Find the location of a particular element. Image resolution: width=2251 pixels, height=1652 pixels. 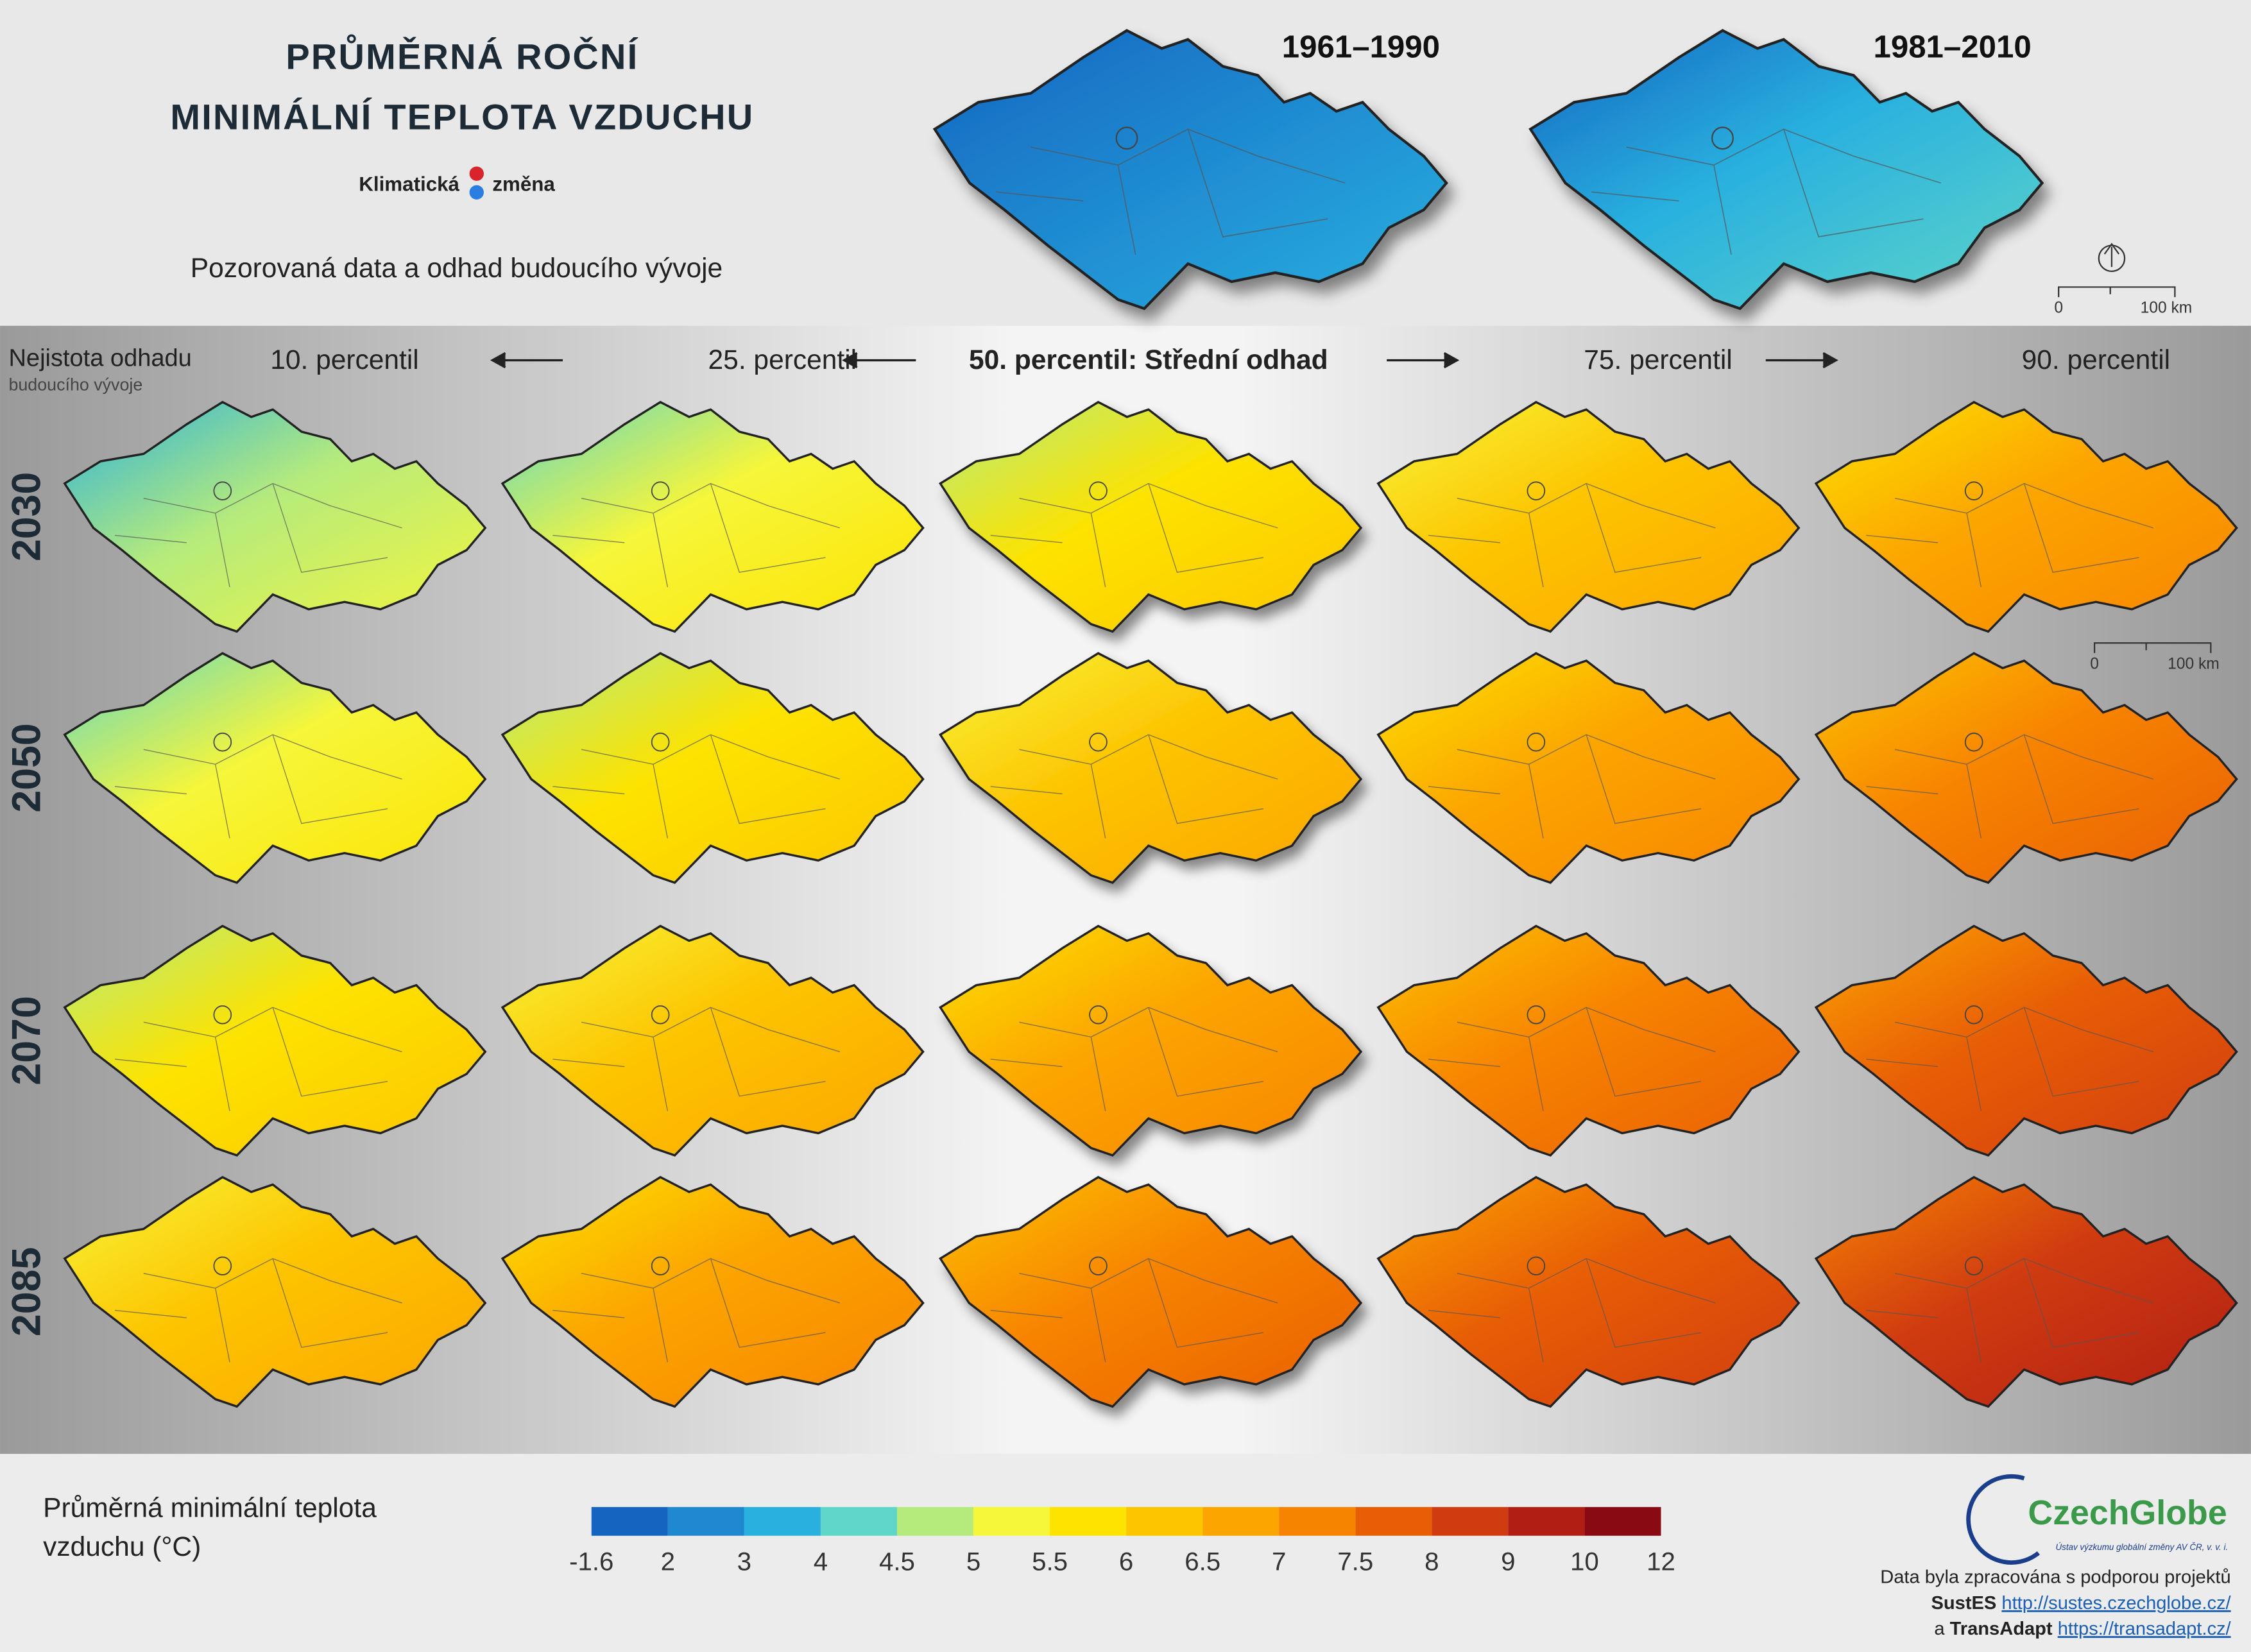

legend-tick: 12 is located at coordinates (1661, 1561).